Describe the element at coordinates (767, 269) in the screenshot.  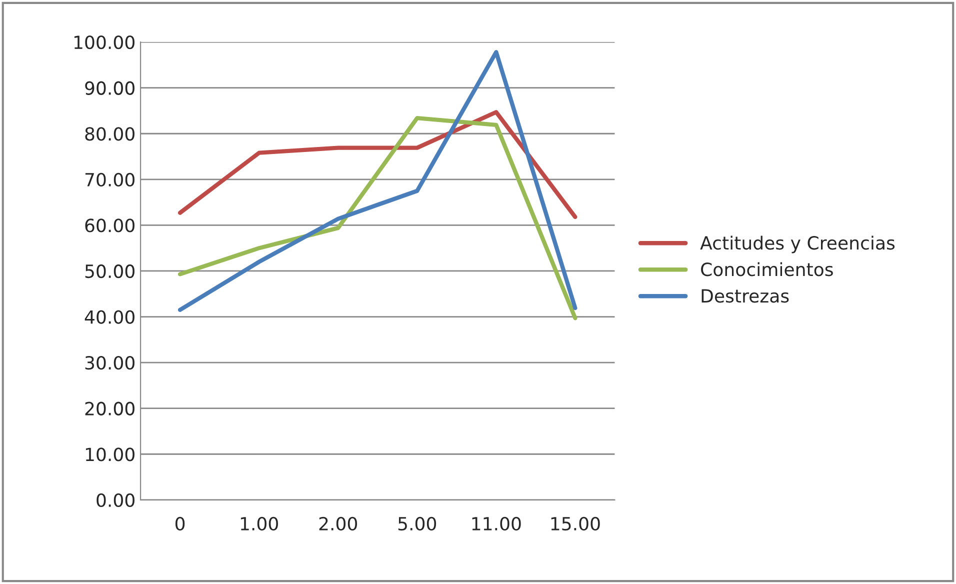
I see `legend-label: Conocimientos` at that location.